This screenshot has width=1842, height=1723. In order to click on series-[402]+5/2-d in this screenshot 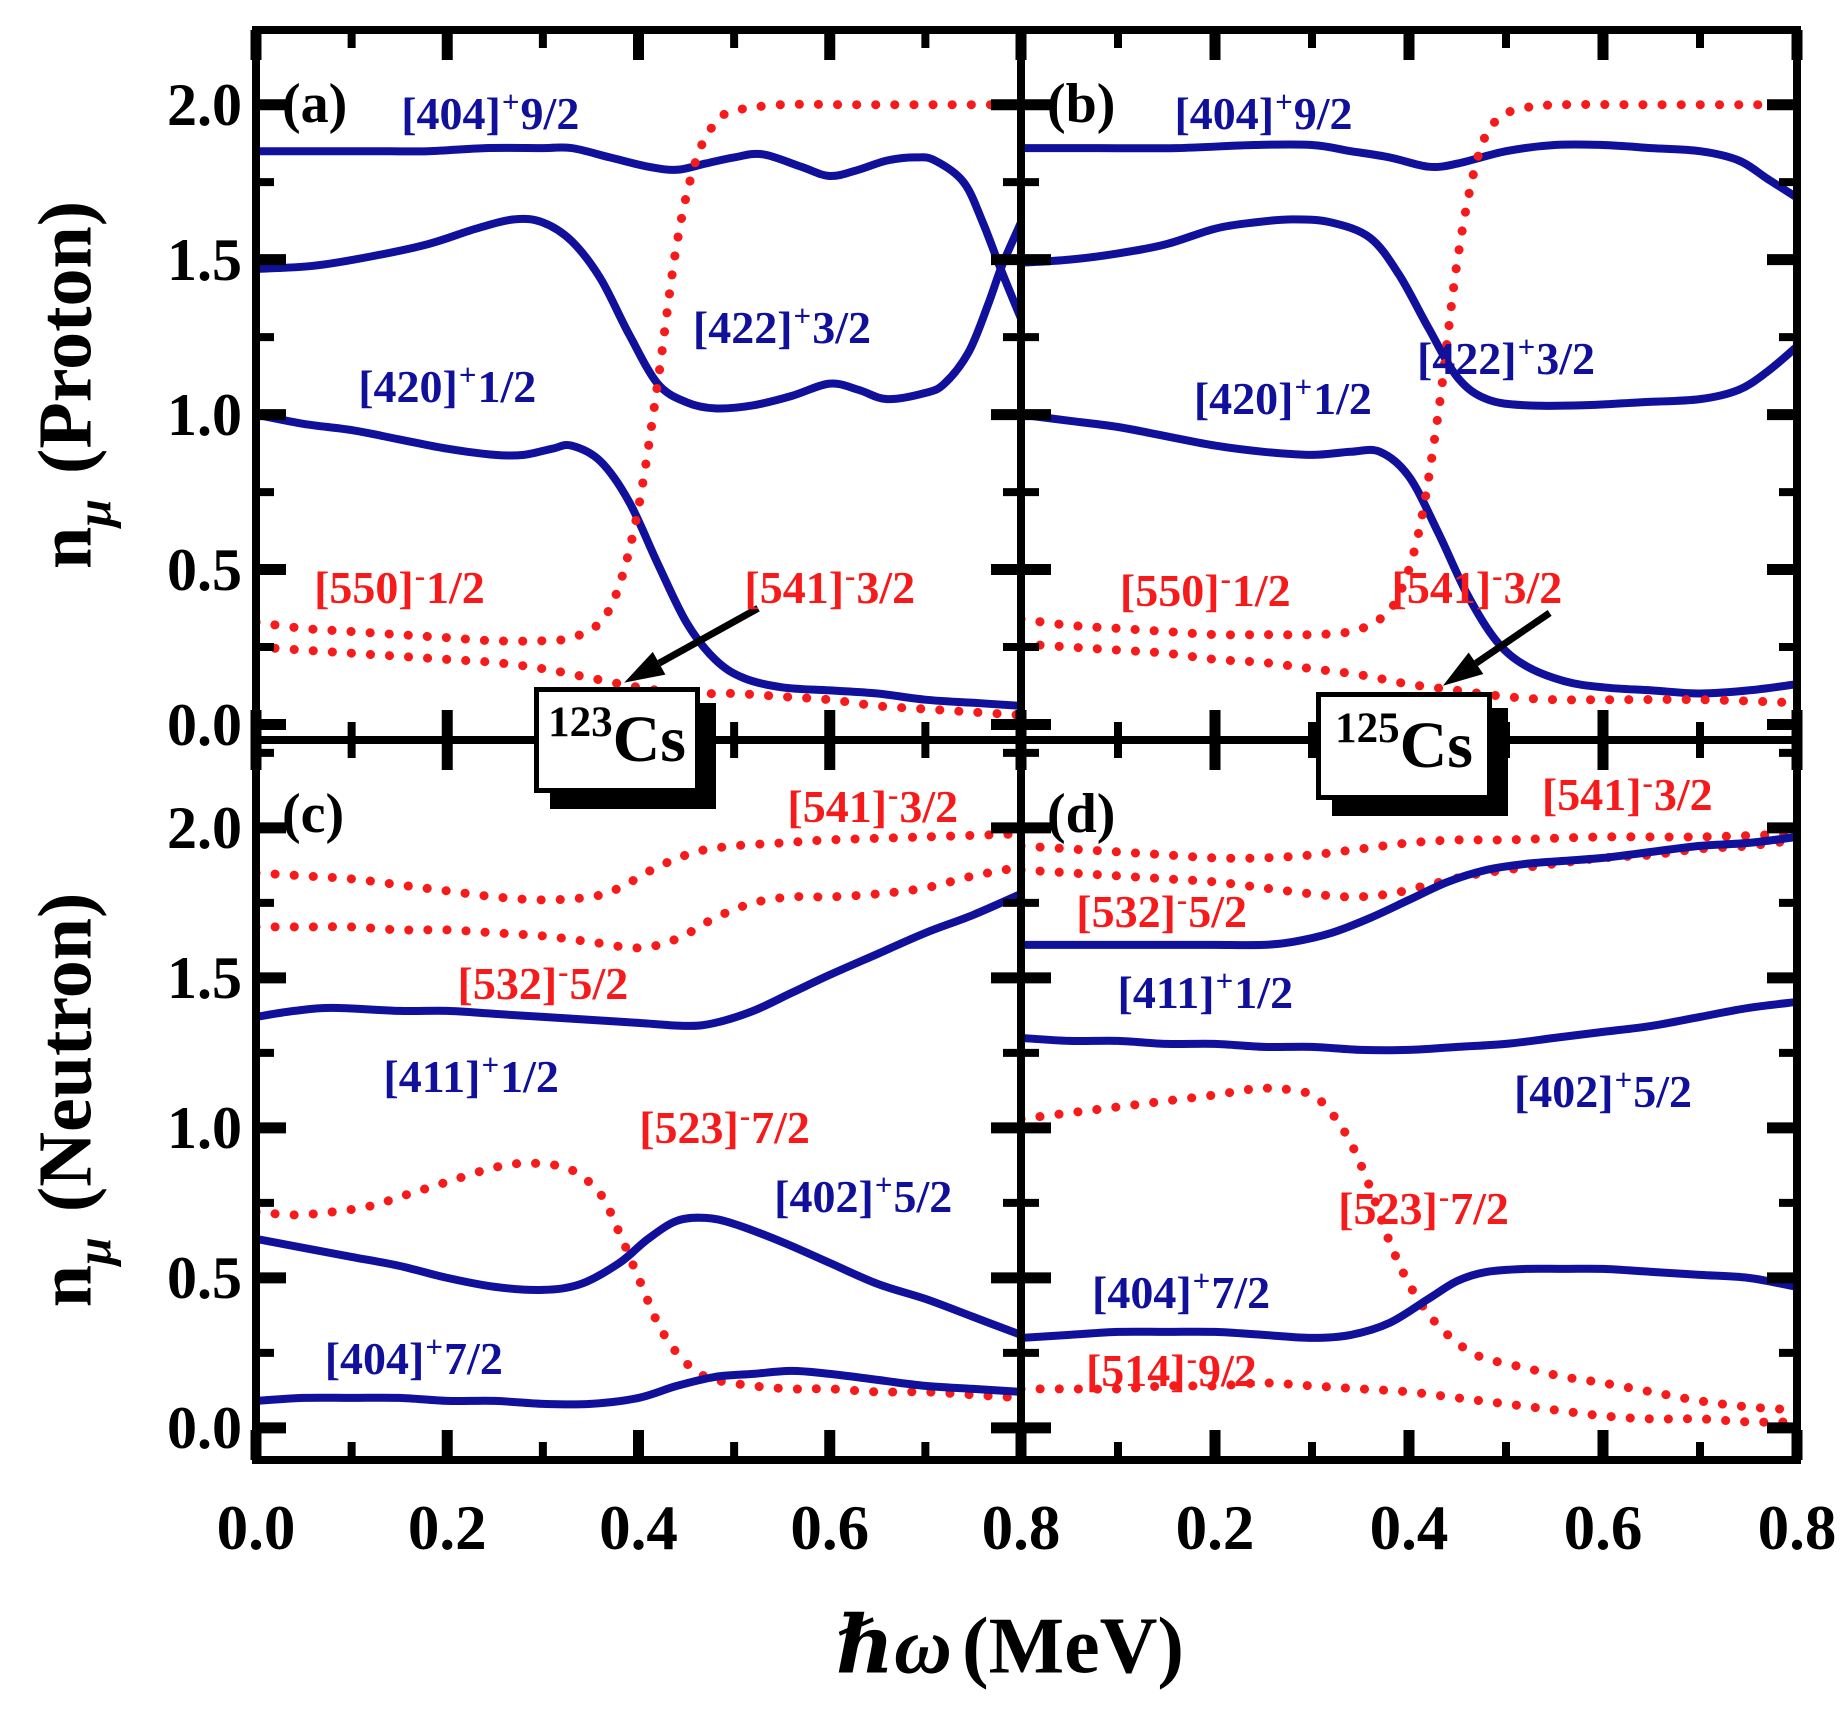, I will do `click(1409, 1026)`.